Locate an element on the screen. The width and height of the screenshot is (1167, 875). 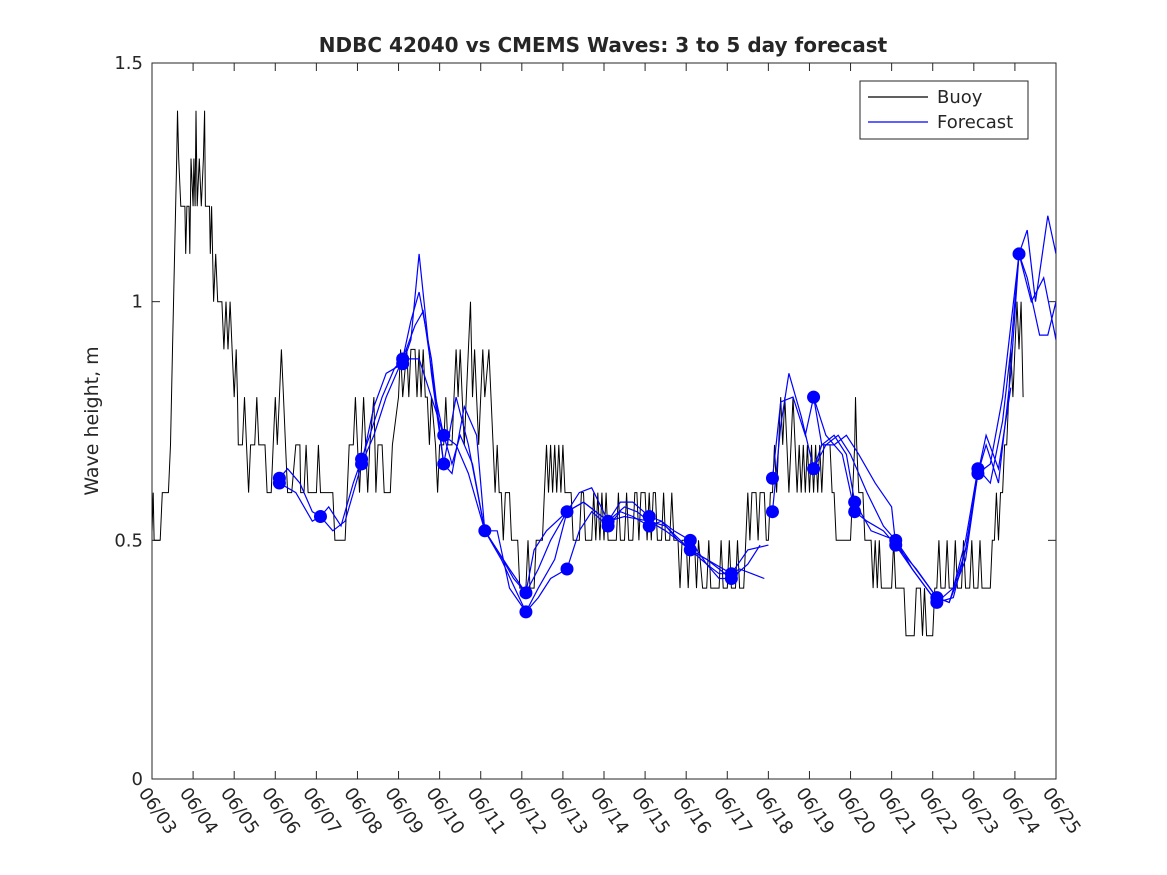
y-tick-label: 1 is located at coordinates (137, 302).